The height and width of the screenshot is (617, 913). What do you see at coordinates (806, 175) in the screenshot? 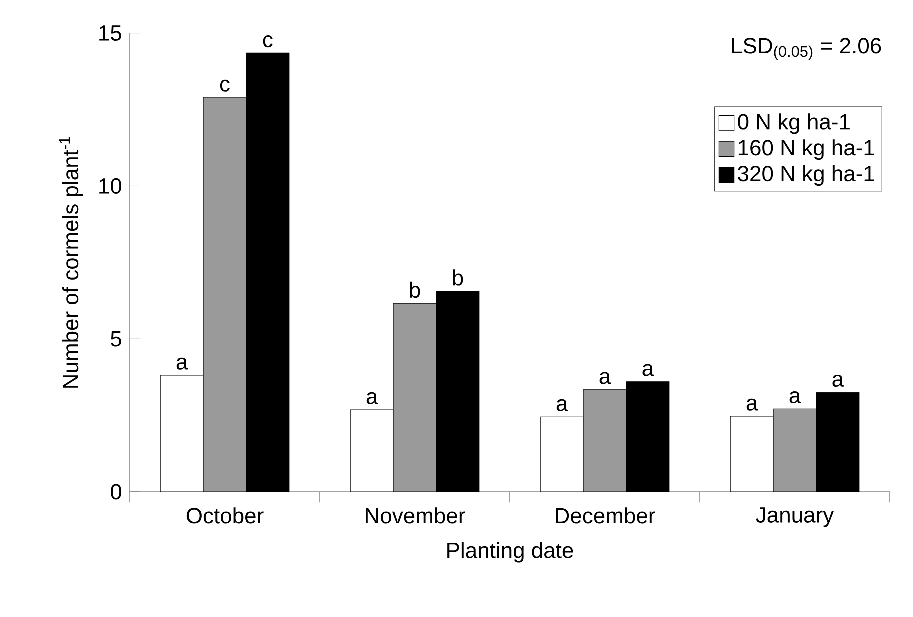
I see `legend-label: 320 N kg ha-1` at bounding box center [806, 175].